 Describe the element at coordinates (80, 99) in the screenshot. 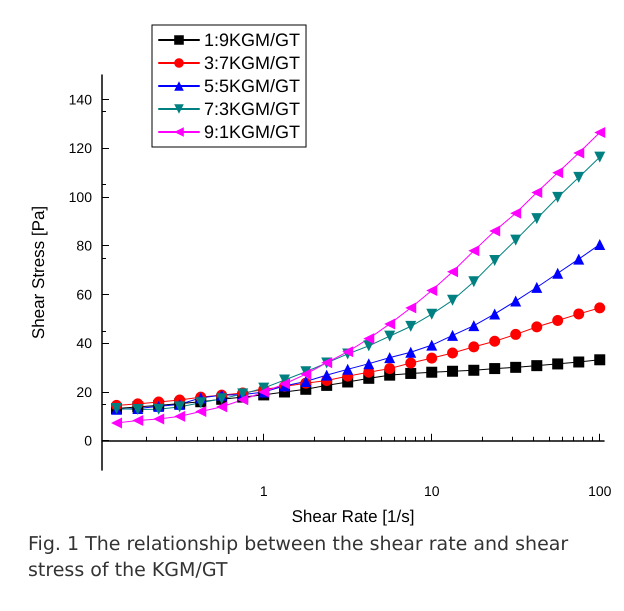

I see `y-tick-label: 140` at that location.